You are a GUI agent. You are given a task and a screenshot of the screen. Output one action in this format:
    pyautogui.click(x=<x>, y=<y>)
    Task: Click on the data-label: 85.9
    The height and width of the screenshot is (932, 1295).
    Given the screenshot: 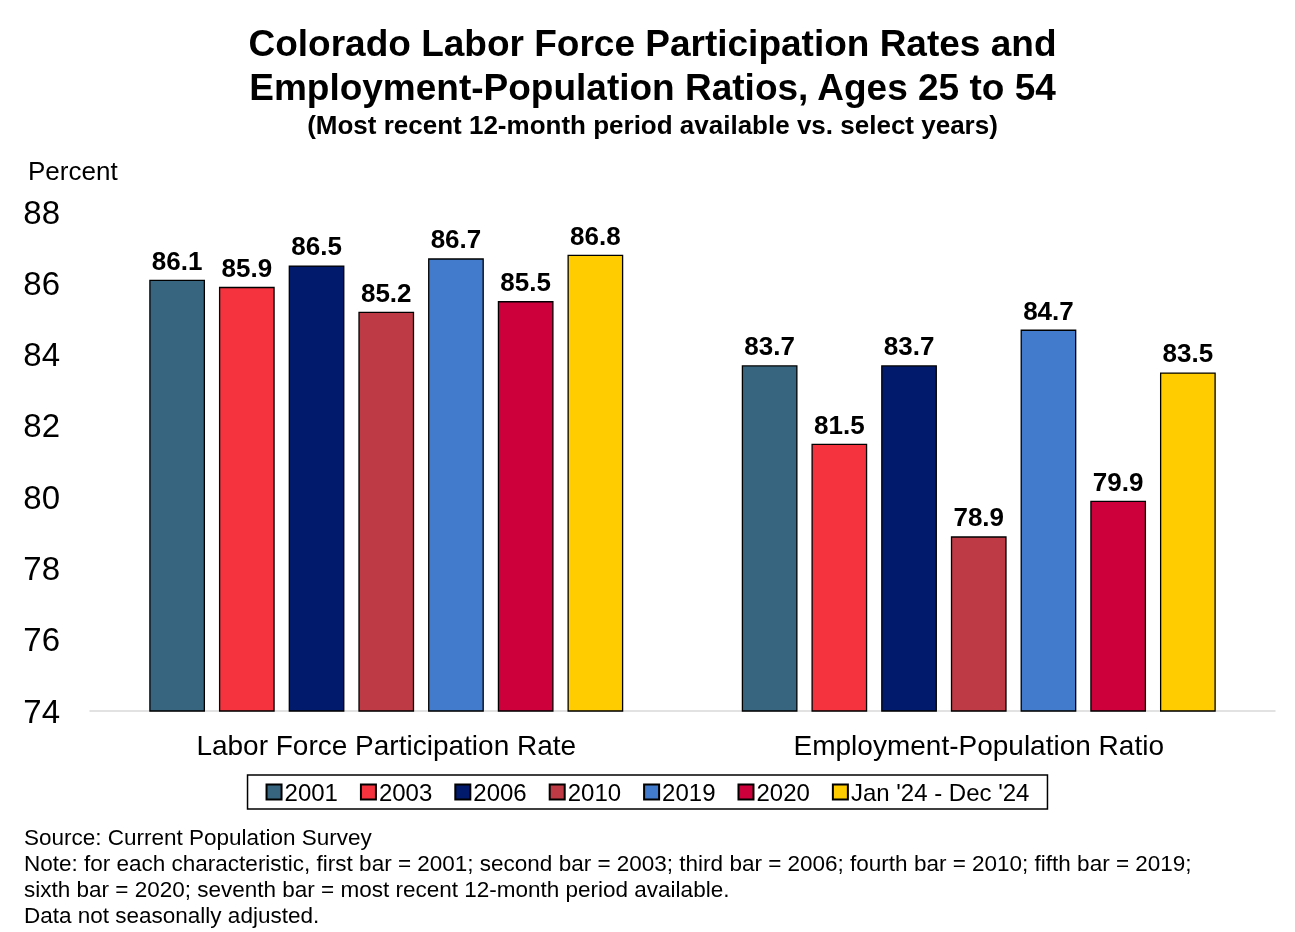 What is the action you would take?
    pyautogui.click(x=247, y=267)
    